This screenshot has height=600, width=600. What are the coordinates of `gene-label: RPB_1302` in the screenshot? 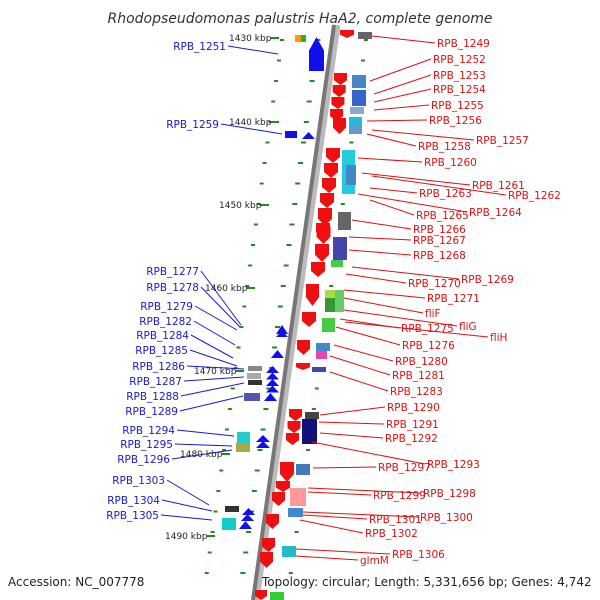 It's located at (391, 534).